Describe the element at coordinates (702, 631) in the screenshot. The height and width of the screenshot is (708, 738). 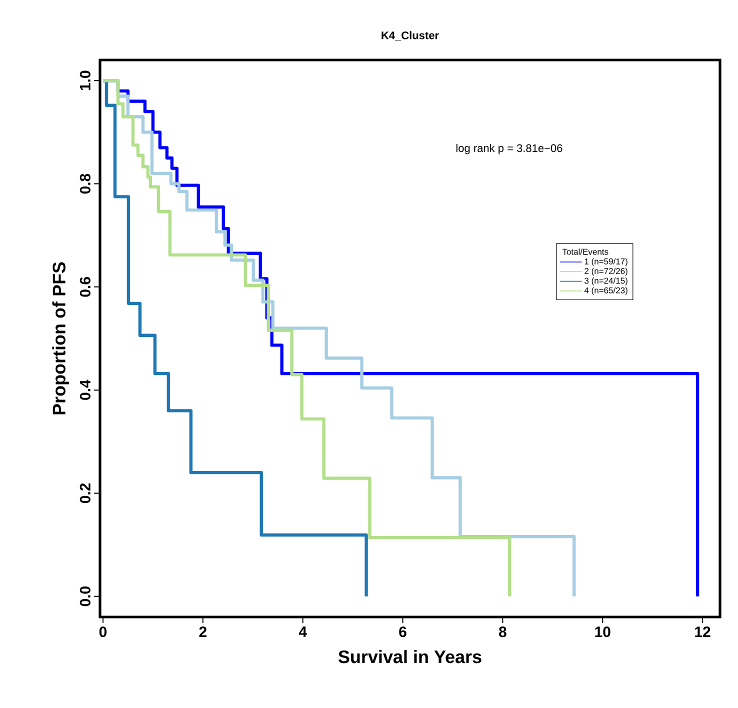
I see `x-tick-label: 12` at that location.